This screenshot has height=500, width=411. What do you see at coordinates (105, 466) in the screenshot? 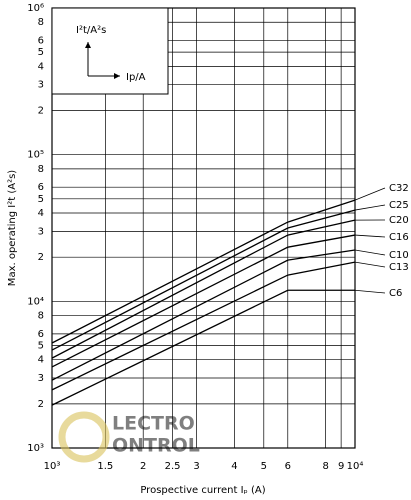
I see `x-tick-label: 1.5` at bounding box center [105, 466].